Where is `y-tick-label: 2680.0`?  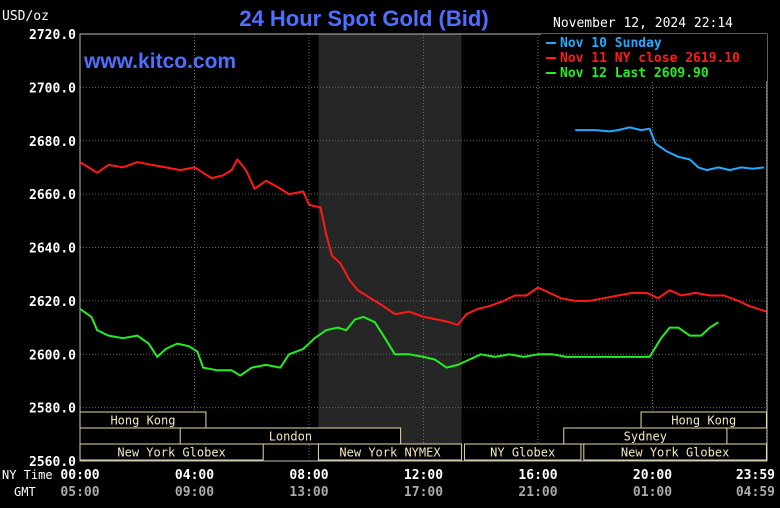
y-tick-label: 2680.0 is located at coordinates (52, 142).